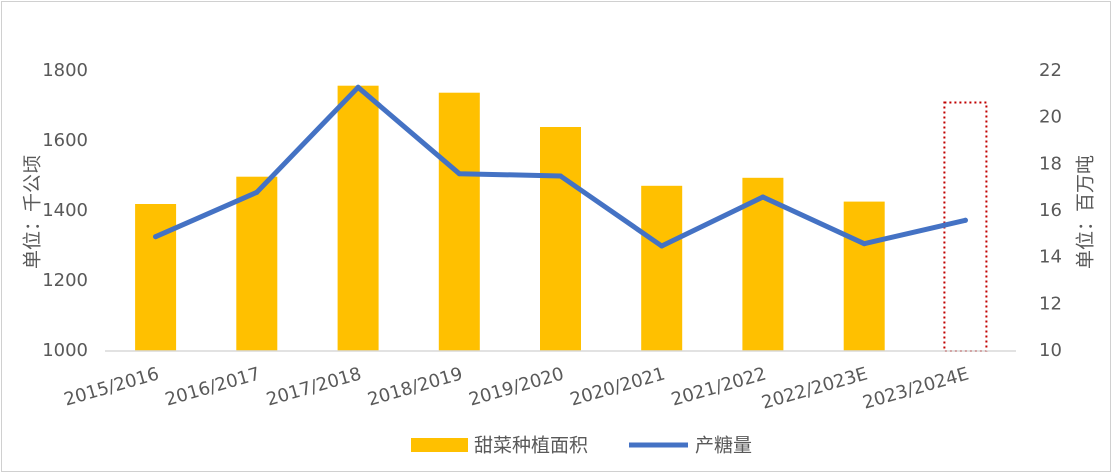 The height and width of the screenshot is (475, 1114). I want to click on highlight-layer, so click(965, 226).